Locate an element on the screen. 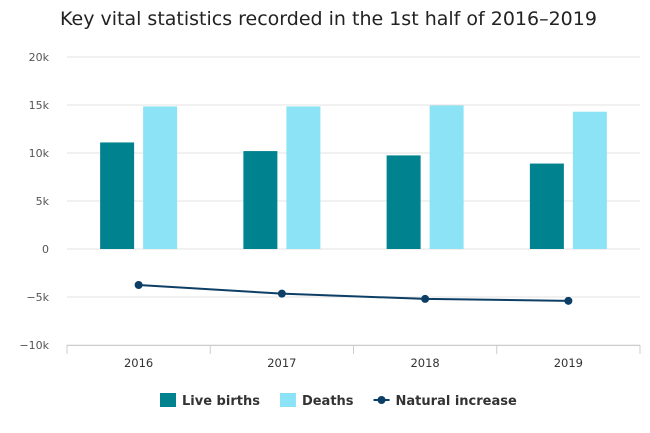 This screenshot has height=433, width=650. legend-label: Live births is located at coordinates (221, 401).